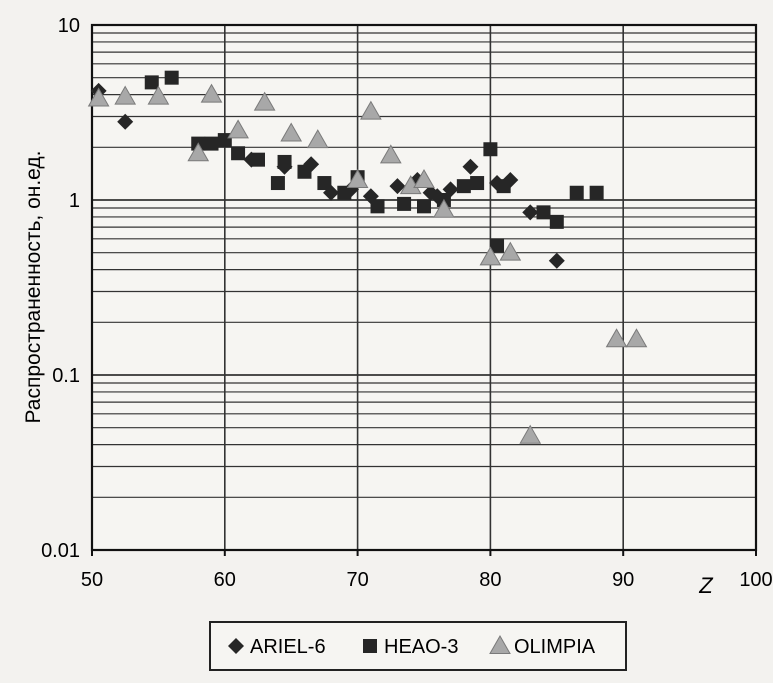  I want to click on x-tick-label: 90, so click(623, 580).